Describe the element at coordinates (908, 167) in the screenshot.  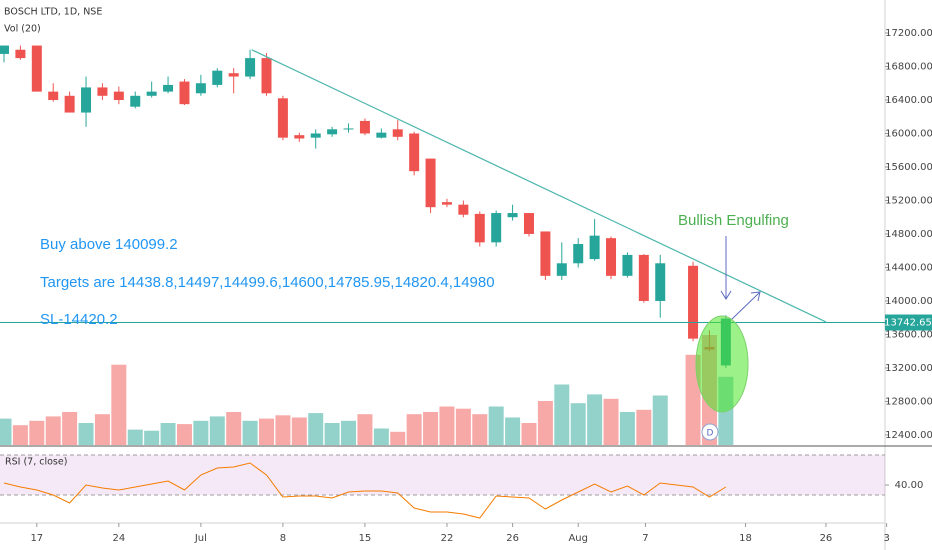
I see `y-tick-label: 15600.00` at that location.